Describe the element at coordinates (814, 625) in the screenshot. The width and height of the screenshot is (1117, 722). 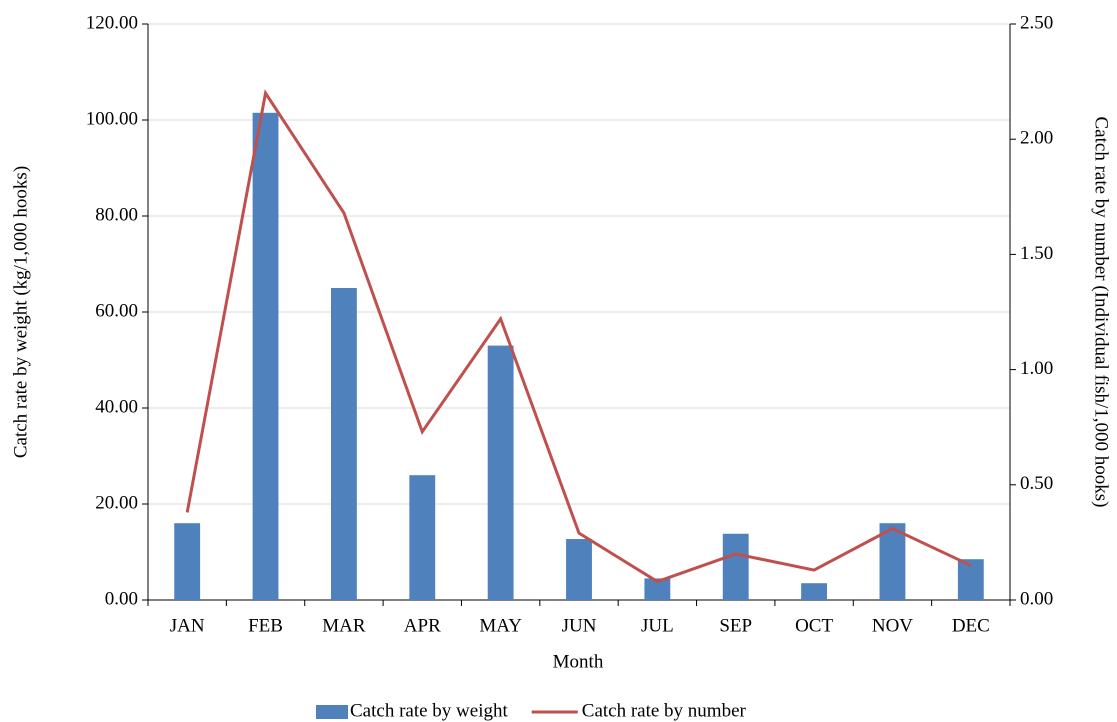
I see `x-tick-label: OCT` at that location.